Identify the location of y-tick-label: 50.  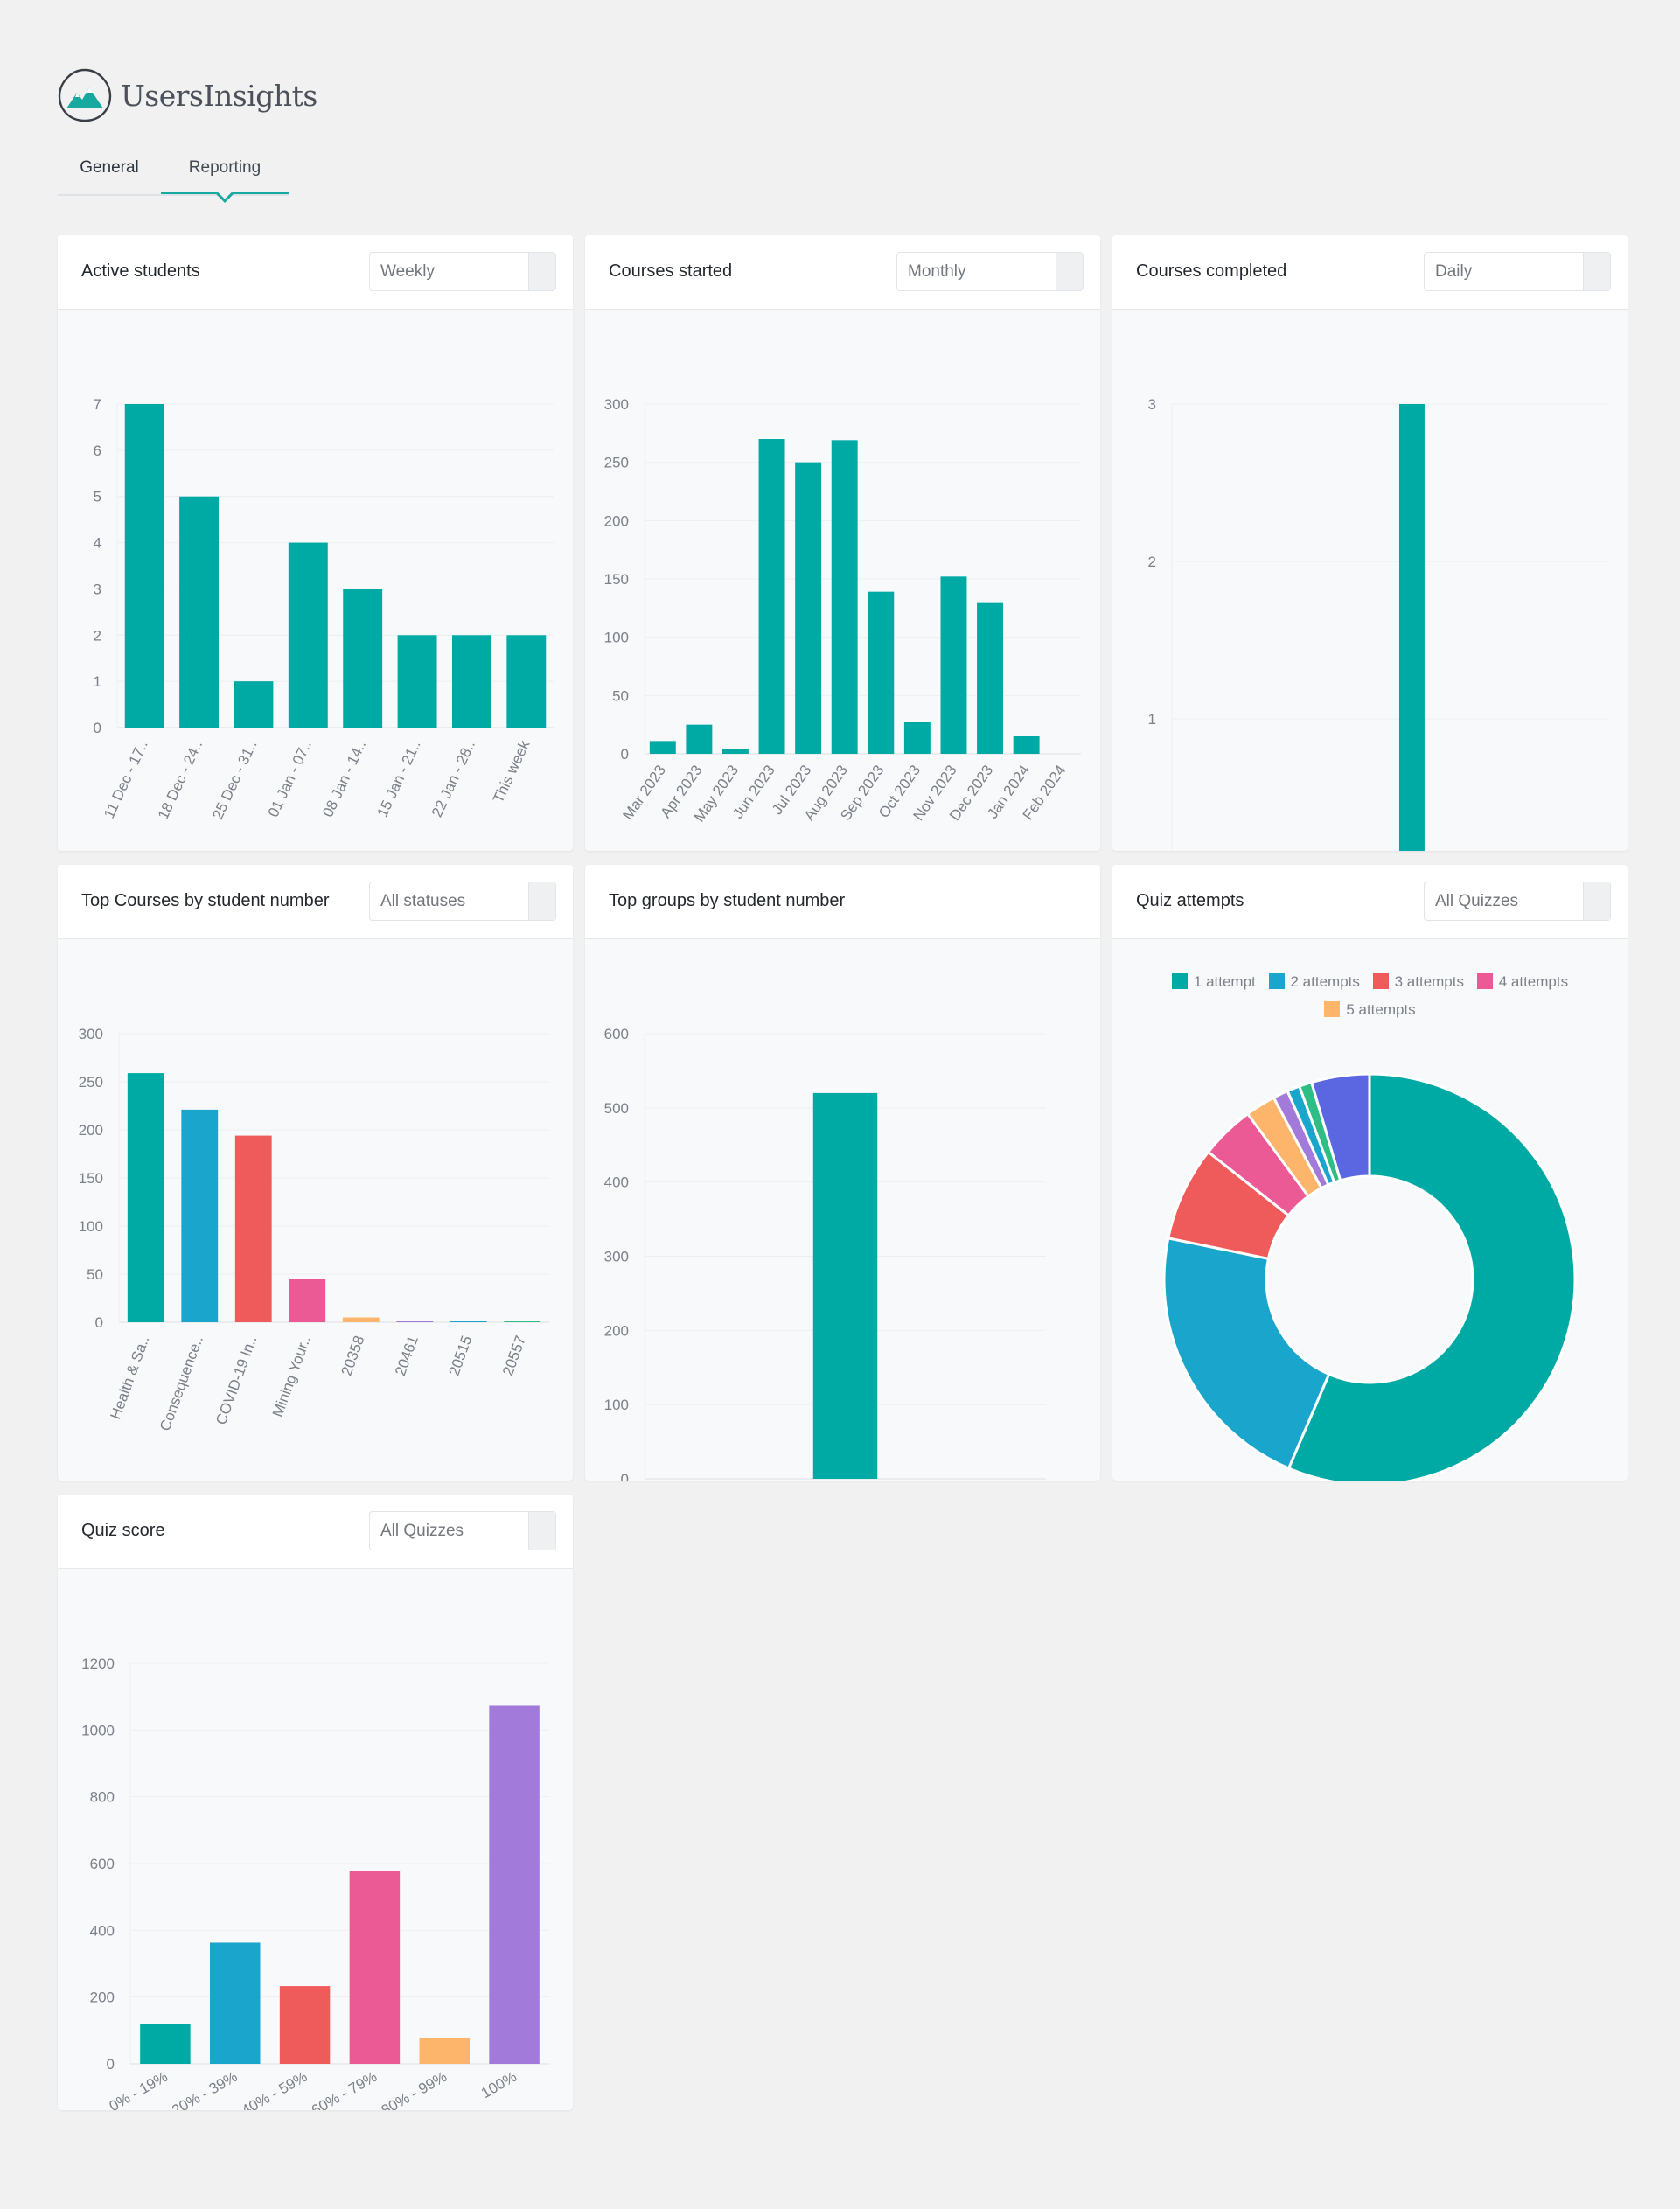
(95, 1274).